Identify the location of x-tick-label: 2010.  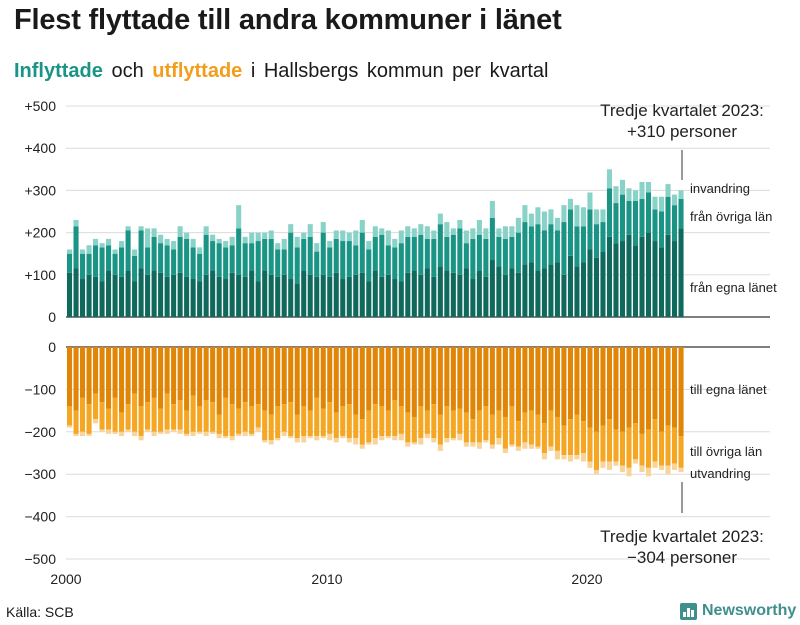
(326, 579).